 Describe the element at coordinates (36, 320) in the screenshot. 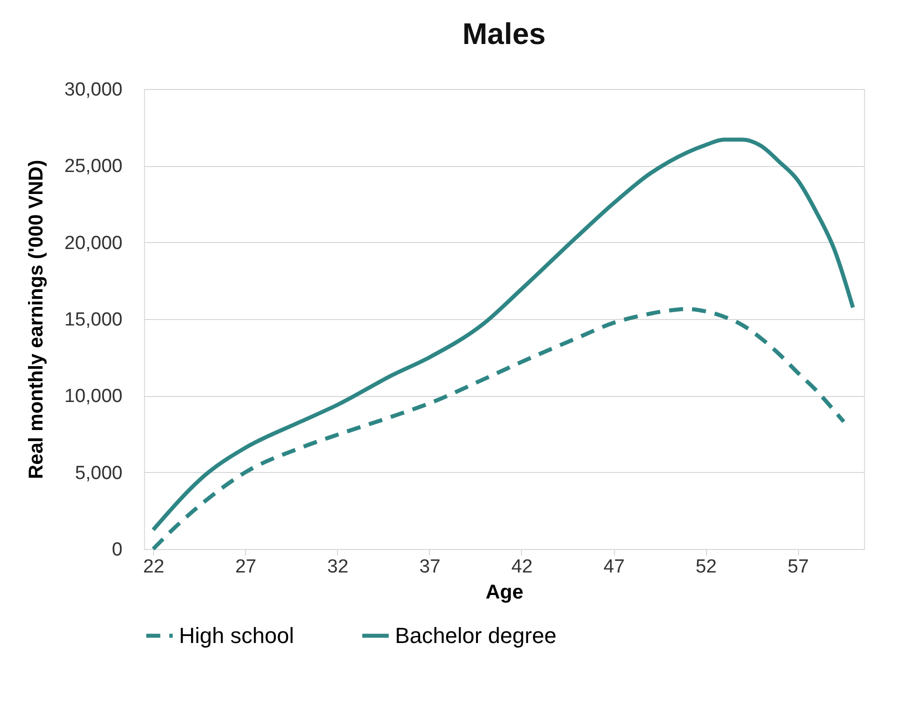

I see `y-axis-title: Real monthly earnings ('000 VND)` at that location.